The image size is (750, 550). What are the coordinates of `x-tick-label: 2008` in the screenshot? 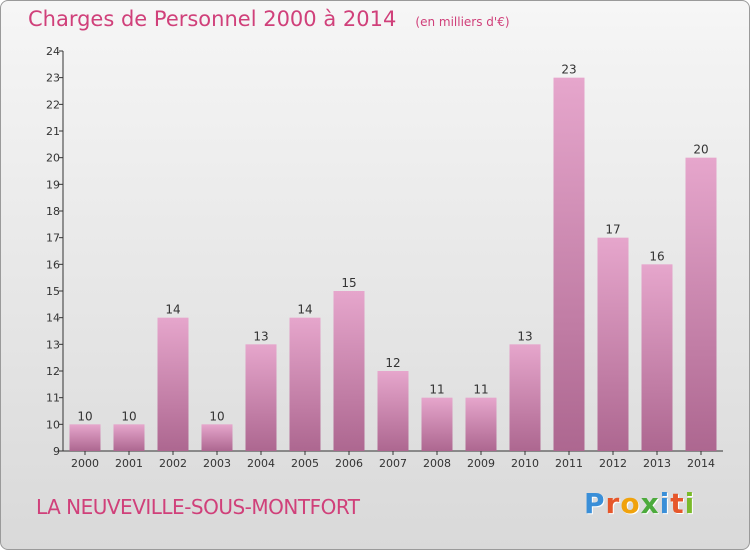 It's located at (437, 463).